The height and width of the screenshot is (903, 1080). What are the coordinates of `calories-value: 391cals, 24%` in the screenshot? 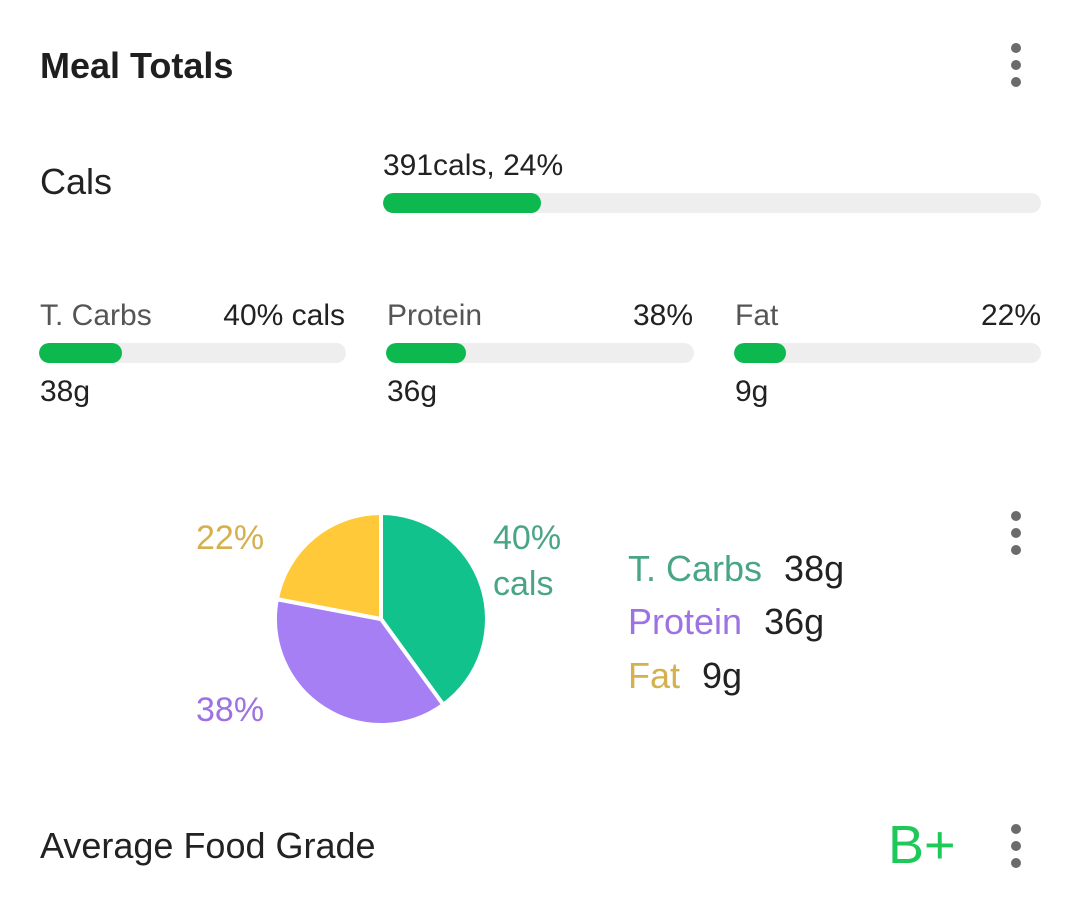 It's located at (473, 165).